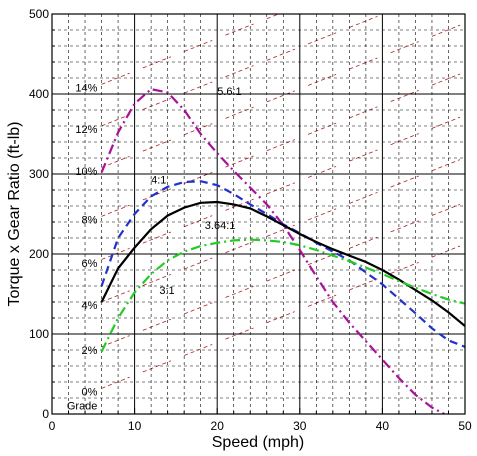  What do you see at coordinates (39, 94) in the screenshot?
I see `y-tick-label: 400` at bounding box center [39, 94].